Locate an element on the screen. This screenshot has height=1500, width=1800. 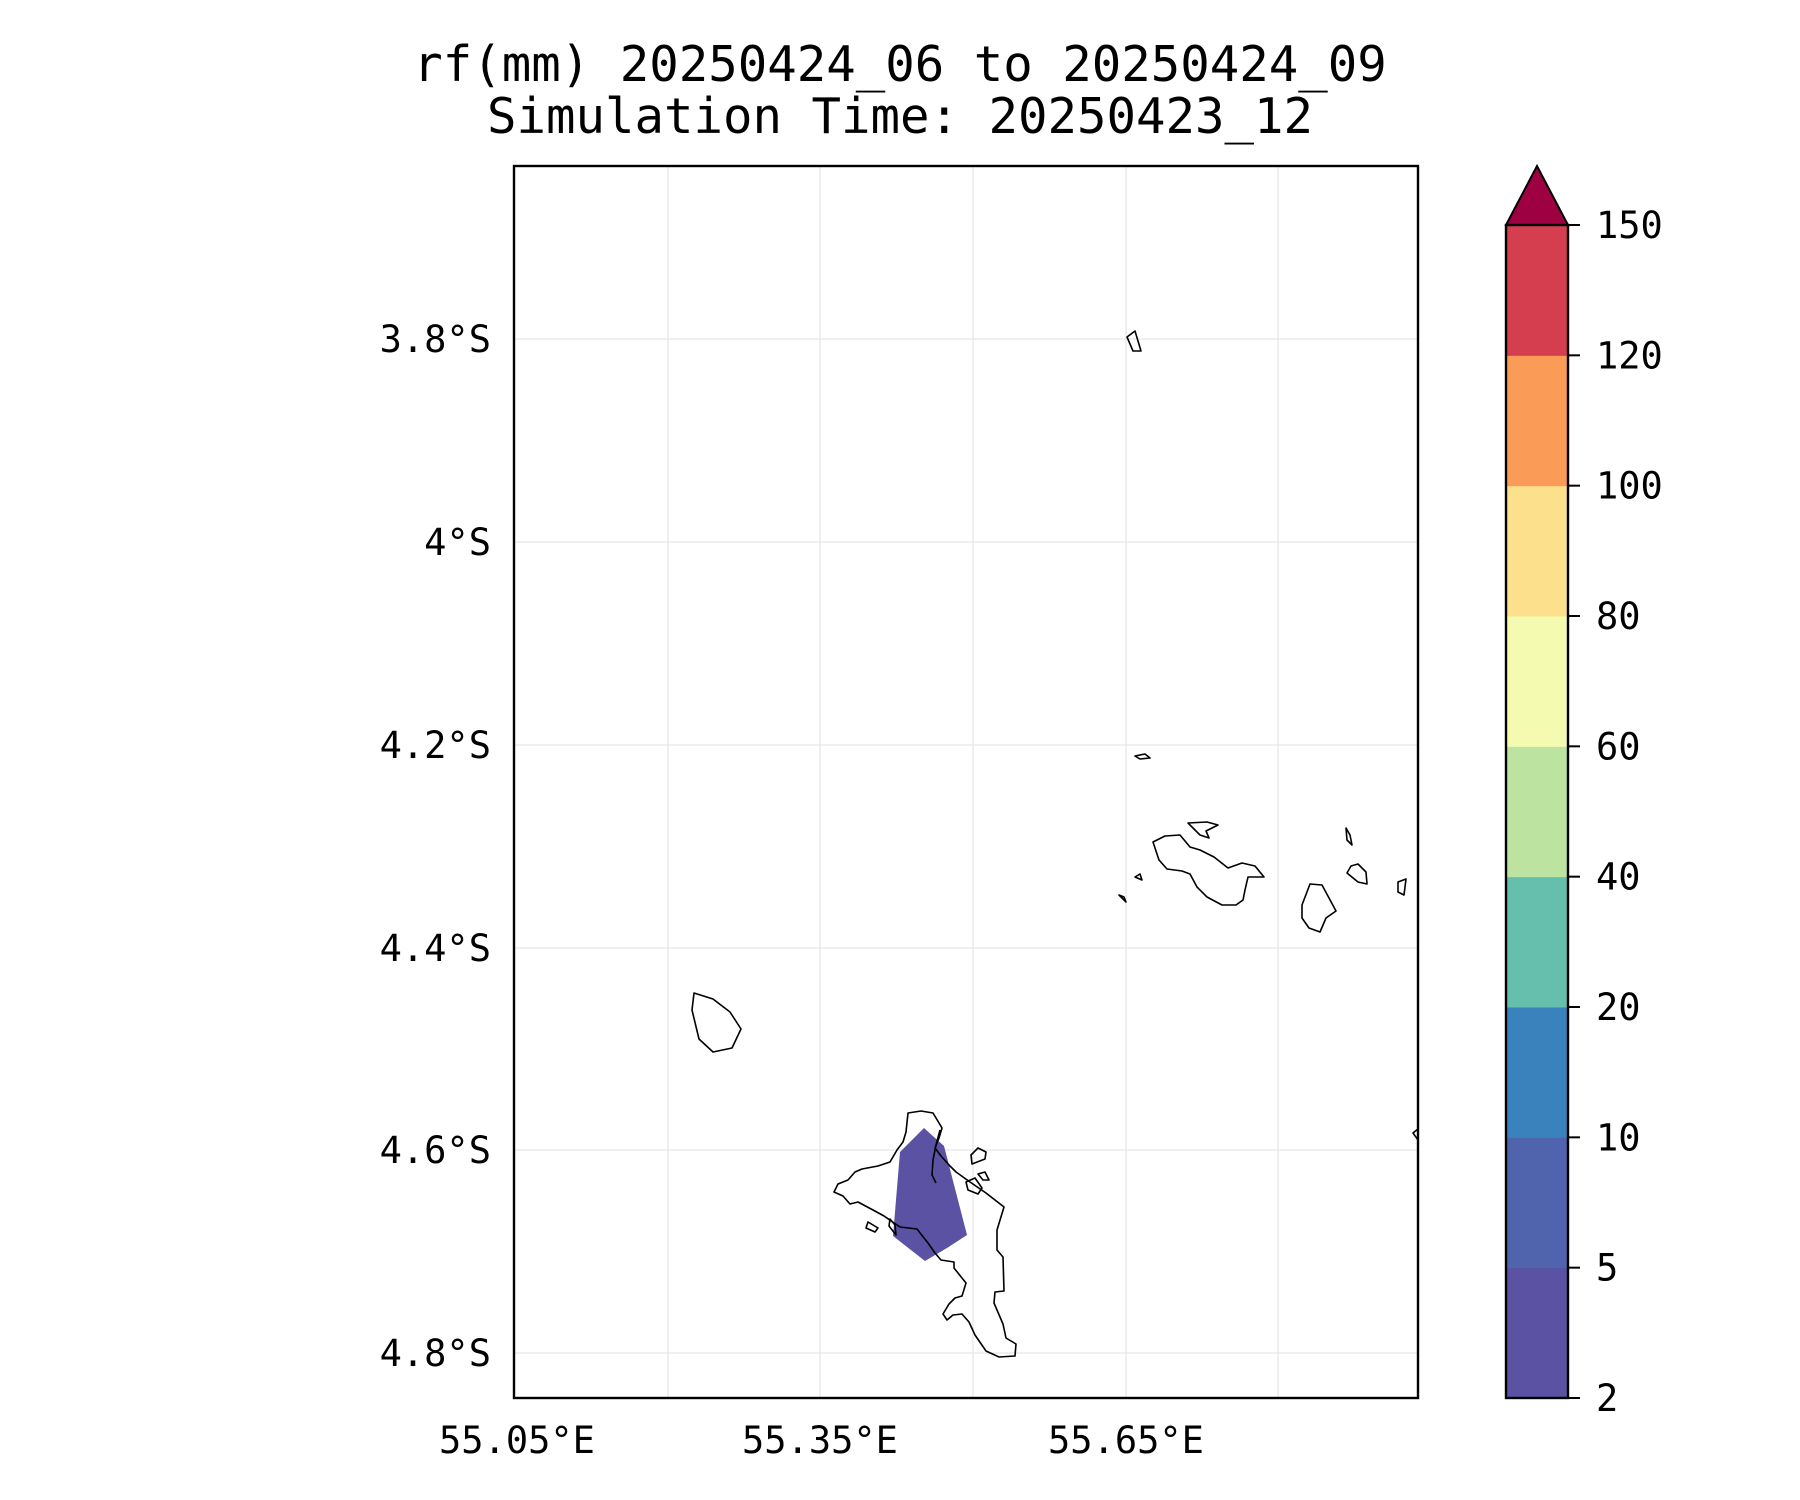
colorbar-tick-label: 80 is located at coordinates (1618, 616).